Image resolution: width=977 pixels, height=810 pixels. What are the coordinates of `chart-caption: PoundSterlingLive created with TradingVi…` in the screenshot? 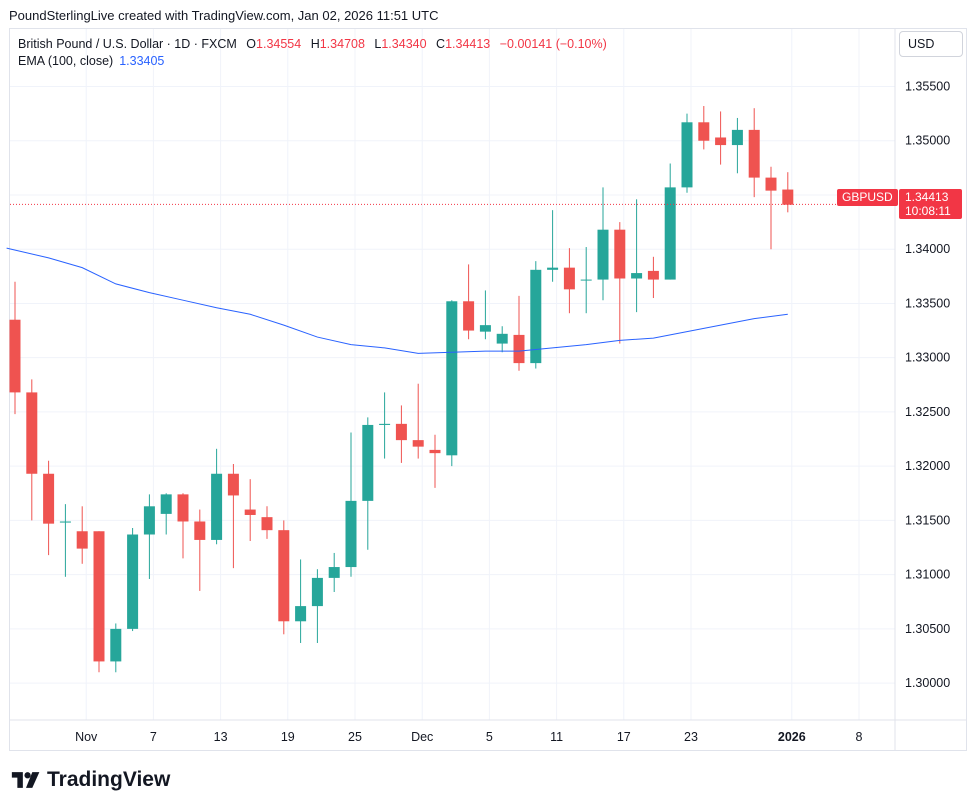 It's located at (224, 15).